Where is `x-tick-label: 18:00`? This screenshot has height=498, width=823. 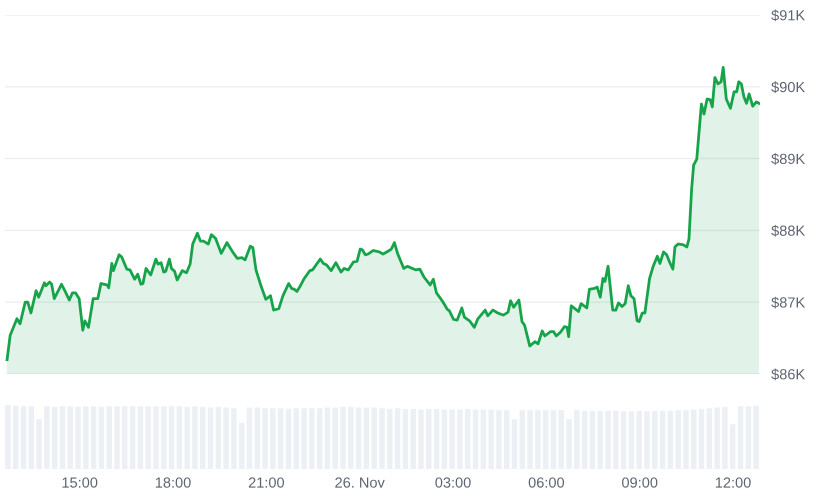 x-tick-label: 18:00 is located at coordinates (173, 482).